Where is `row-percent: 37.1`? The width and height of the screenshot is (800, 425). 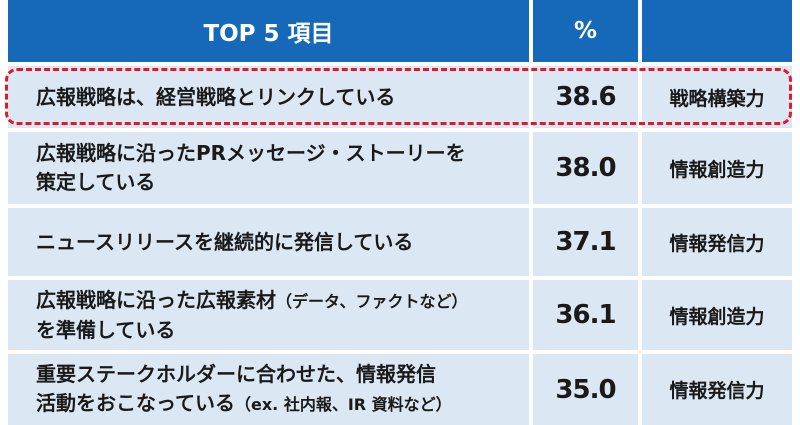 row-percent: 37.1 is located at coordinates (585, 242).